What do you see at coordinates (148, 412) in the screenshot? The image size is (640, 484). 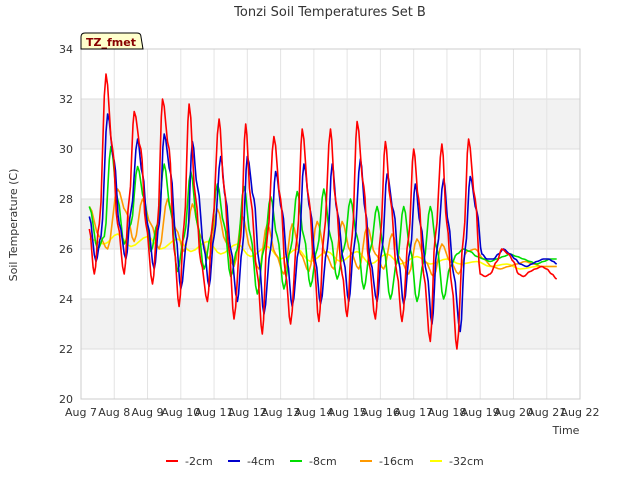 I see `x-tick-label: Aug 9` at bounding box center [148, 412].